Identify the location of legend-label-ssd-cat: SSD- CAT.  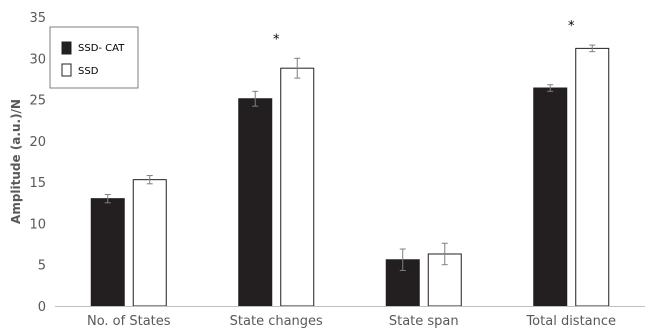
(101, 48).